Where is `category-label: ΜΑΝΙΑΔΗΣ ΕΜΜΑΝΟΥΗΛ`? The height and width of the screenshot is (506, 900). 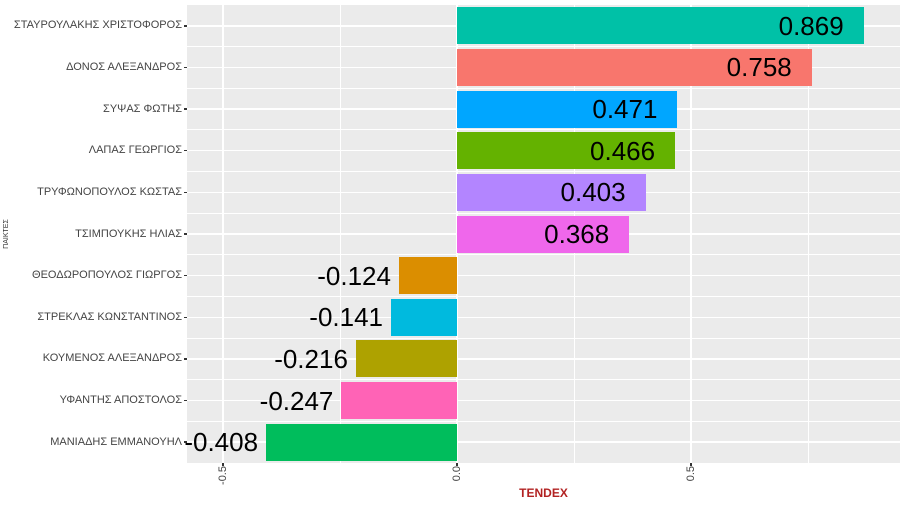 category-label: ΜΑΝΙΑΔΗΣ ΕΜΜΑΝΟΥΗΛ is located at coordinates (116, 441).